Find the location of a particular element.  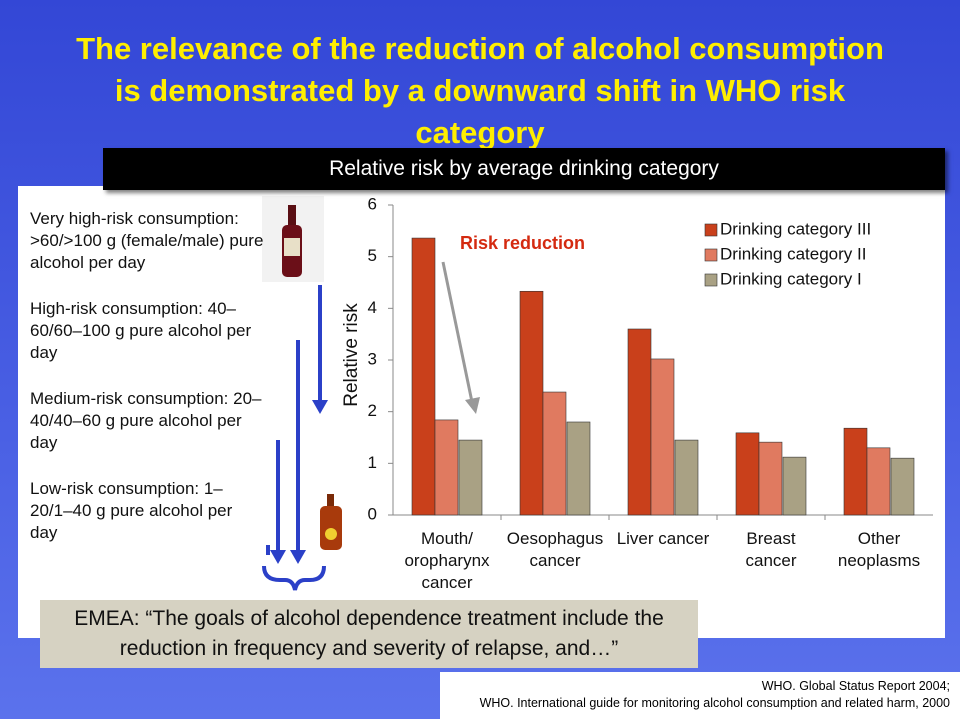

y-tick-label: 6 is located at coordinates (372, 203).